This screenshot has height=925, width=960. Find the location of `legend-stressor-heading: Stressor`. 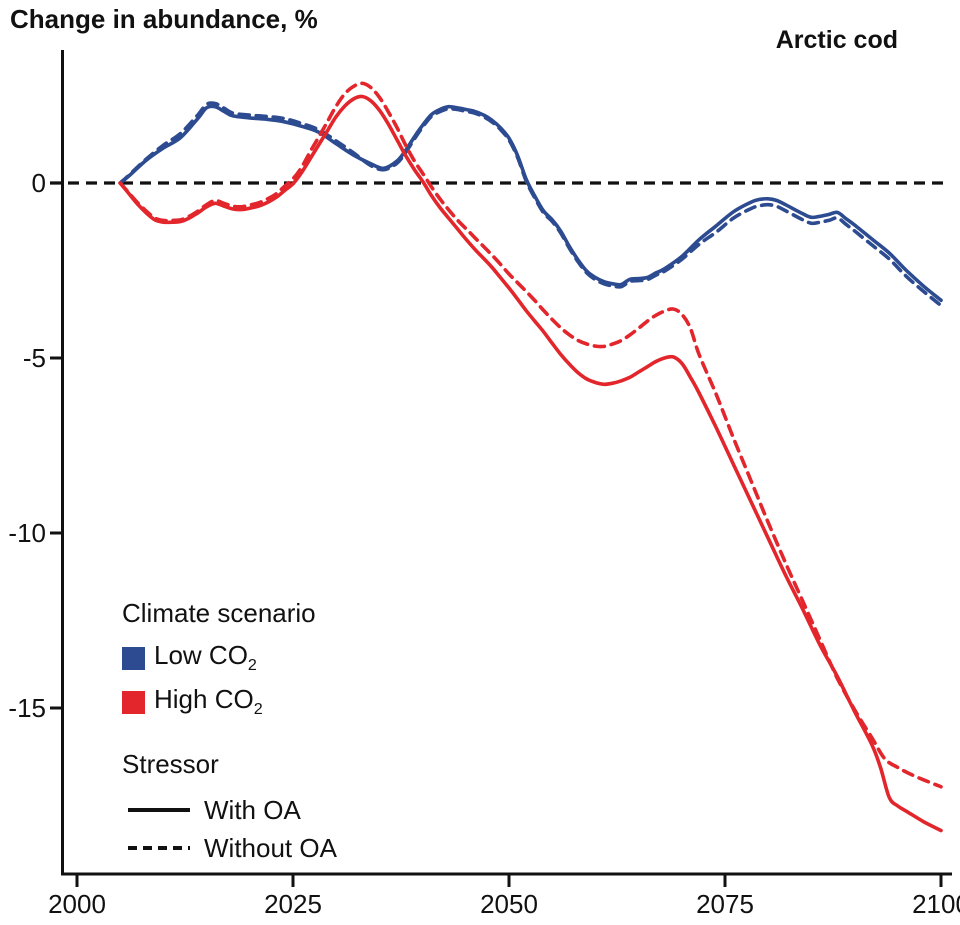

legend-stressor-heading: Stressor is located at coordinates (170, 764).